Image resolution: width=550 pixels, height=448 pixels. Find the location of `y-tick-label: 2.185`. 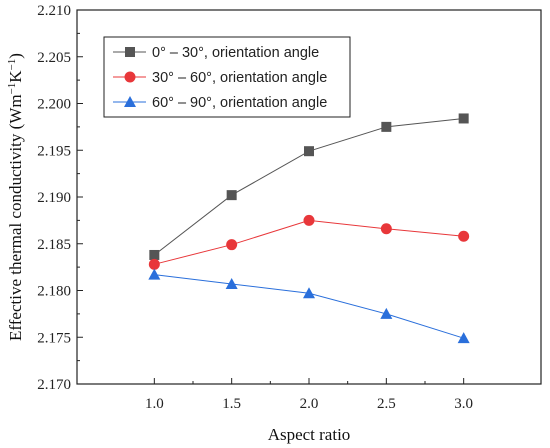

y-tick-label: 2.185 is located at coordinates (54, 245).